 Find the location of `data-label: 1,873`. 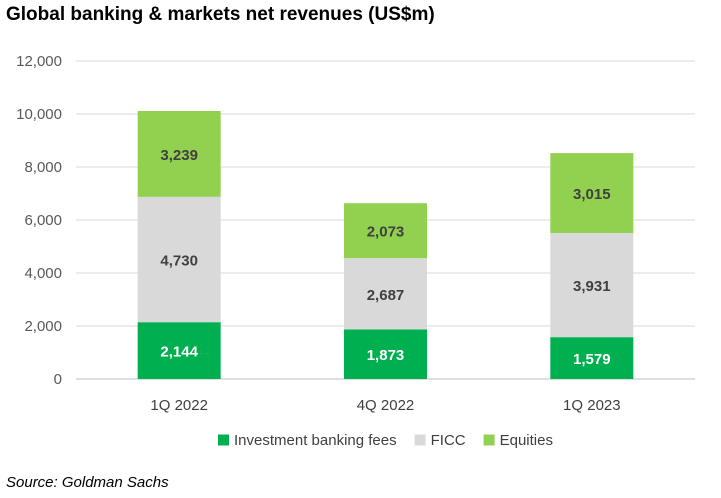

data-label: 1,873 is located at coordinates (386, 355).